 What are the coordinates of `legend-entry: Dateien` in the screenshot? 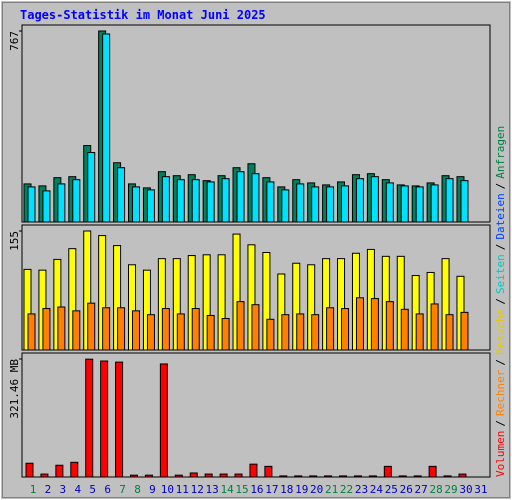 It's located at (500, 216).